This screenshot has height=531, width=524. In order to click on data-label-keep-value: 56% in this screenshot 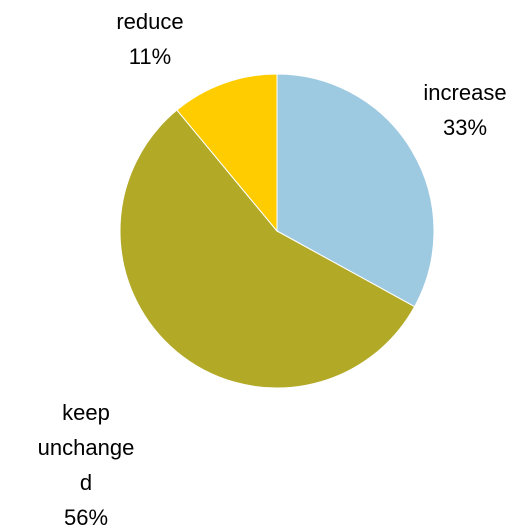, I will do `click(86, 517)`.